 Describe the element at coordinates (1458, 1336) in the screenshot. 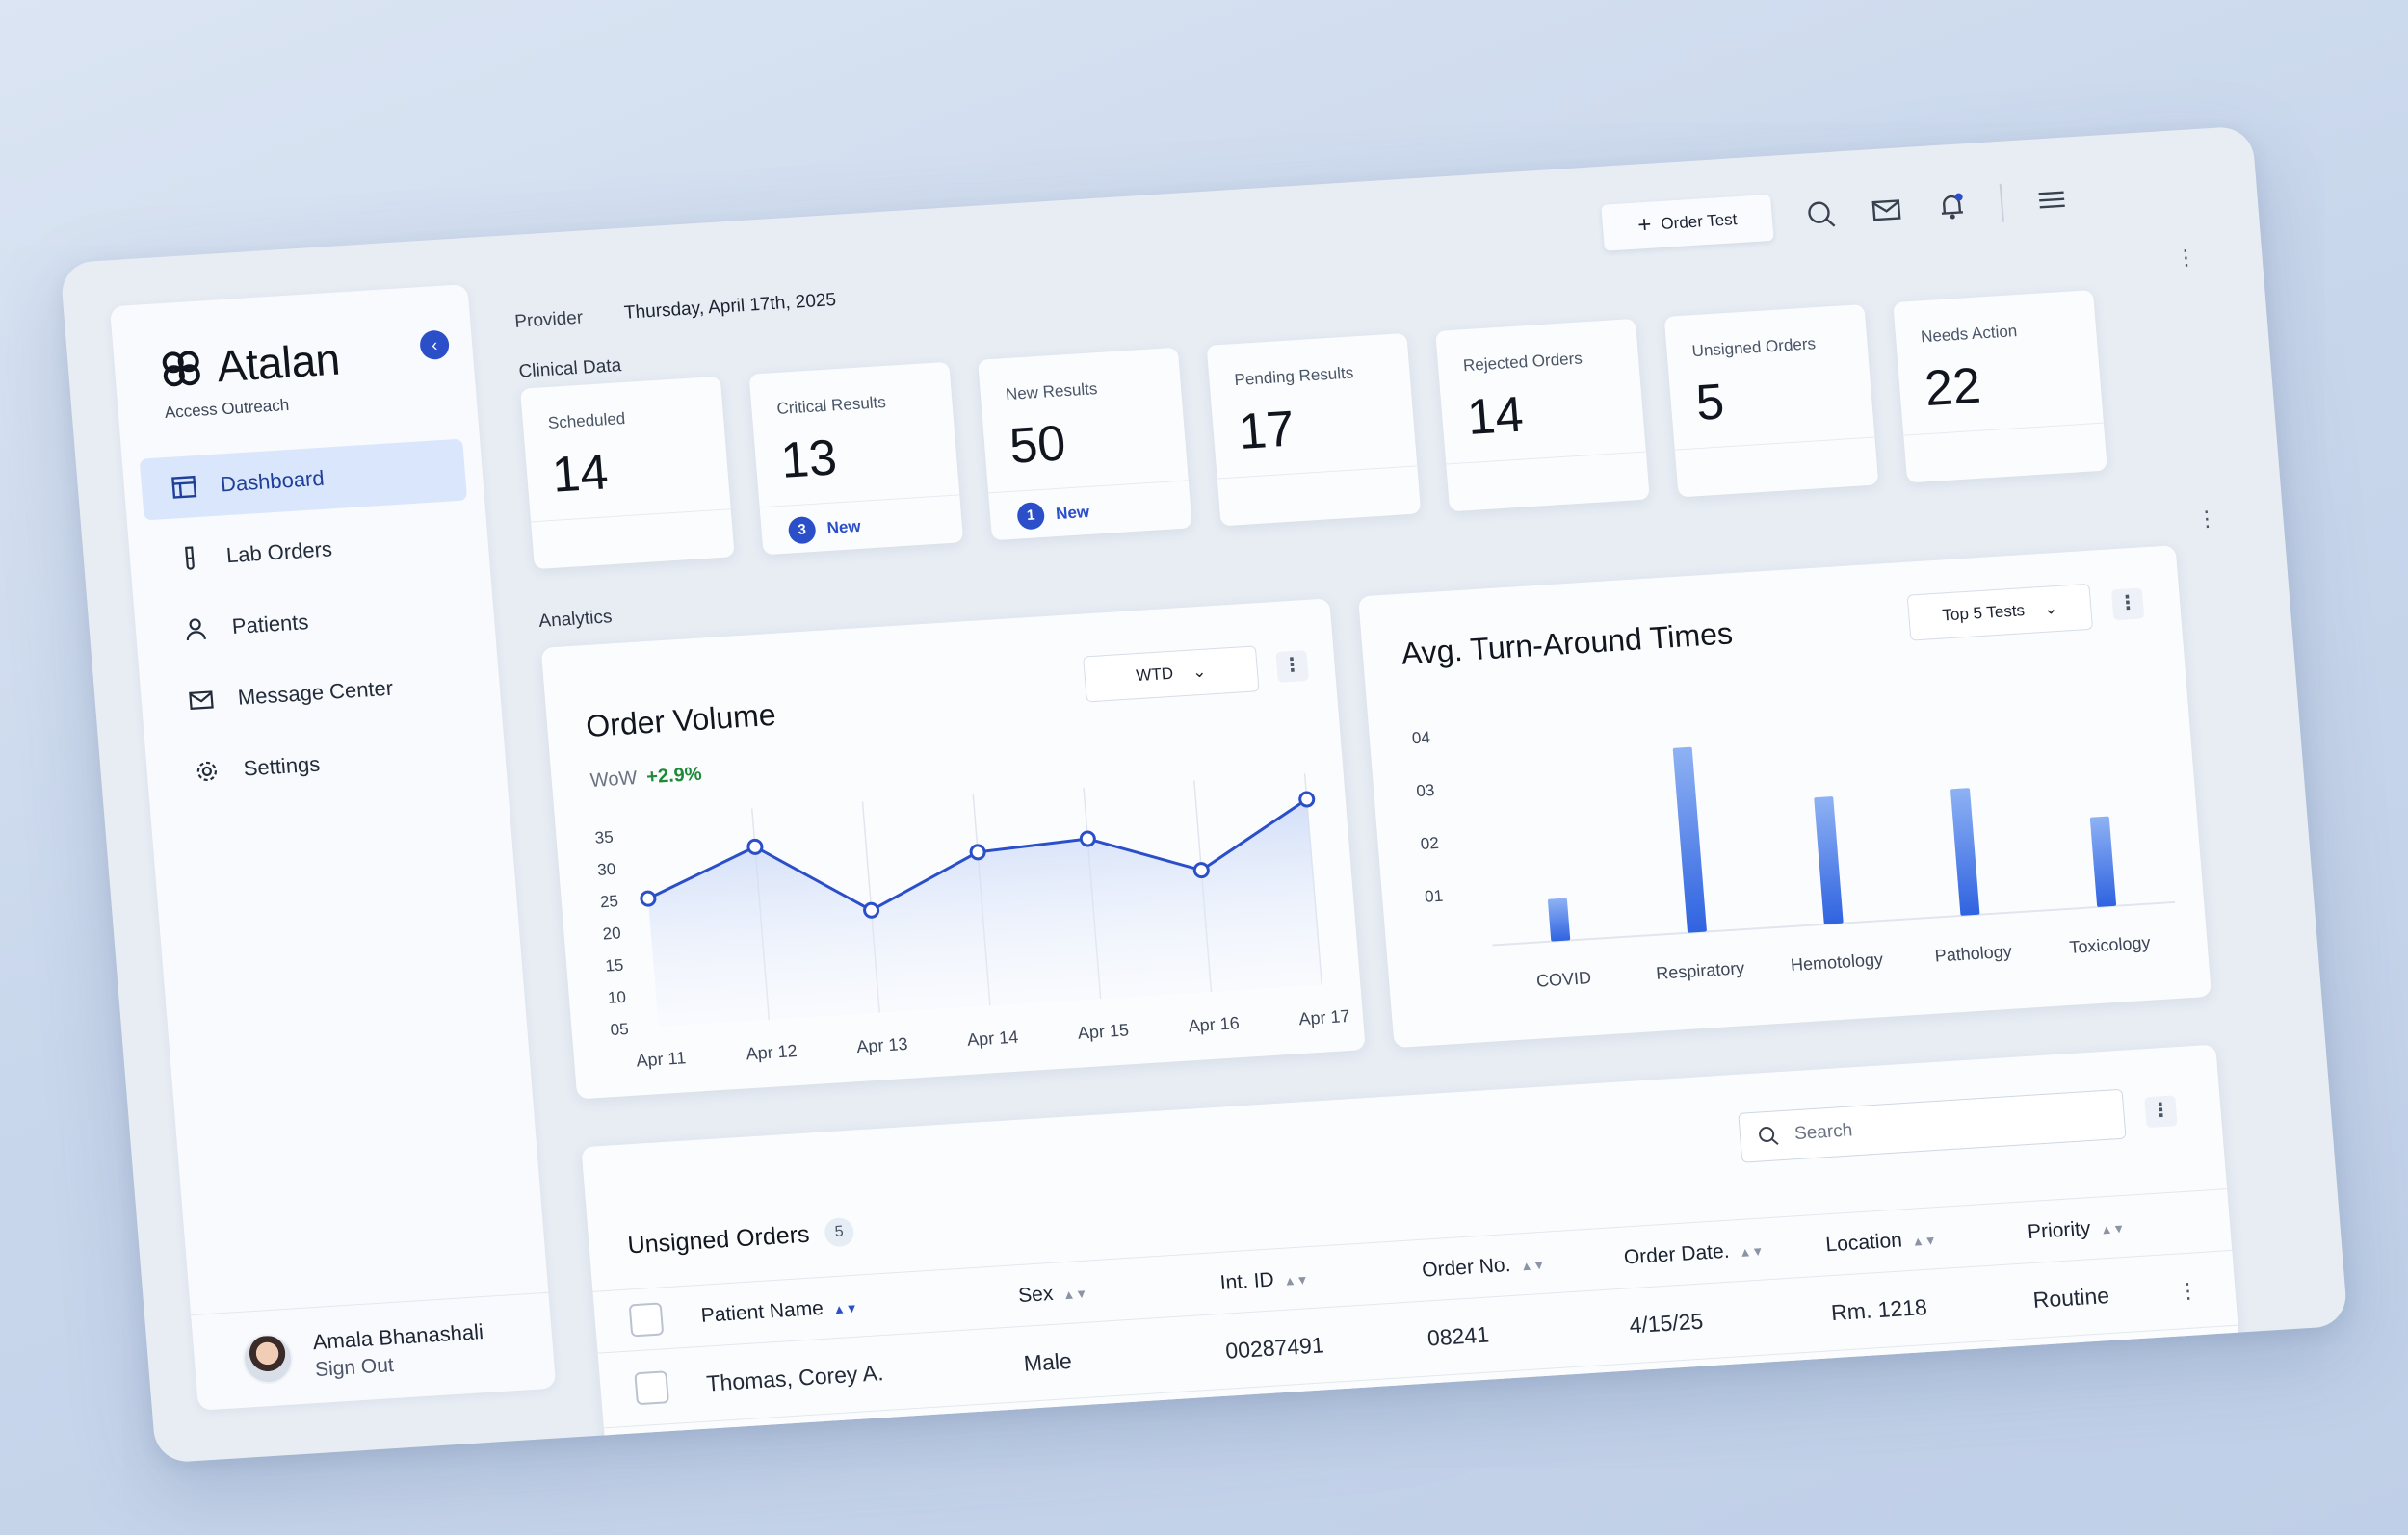

I see `order-no-cell: 08241` at that location.